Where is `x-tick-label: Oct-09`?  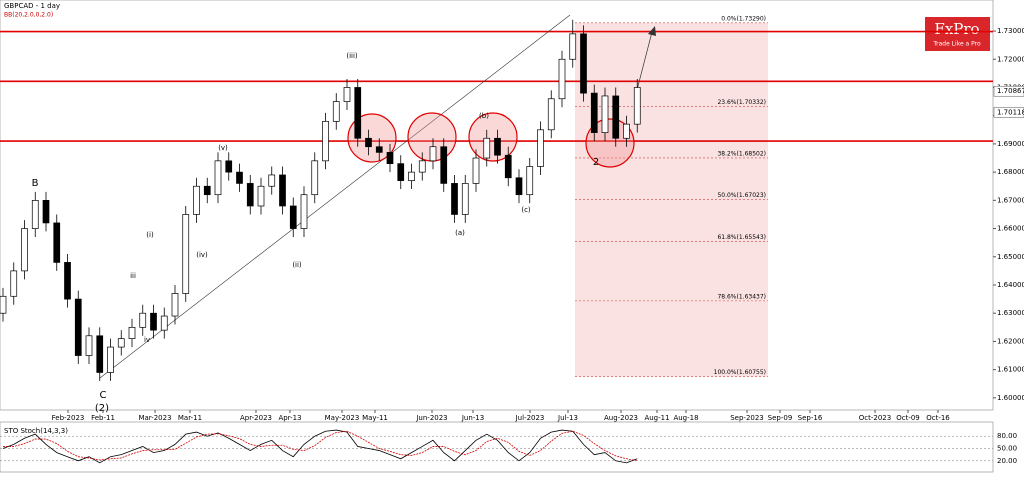
x-tick-label: Oct-09 is located at coordinates (908, 418).